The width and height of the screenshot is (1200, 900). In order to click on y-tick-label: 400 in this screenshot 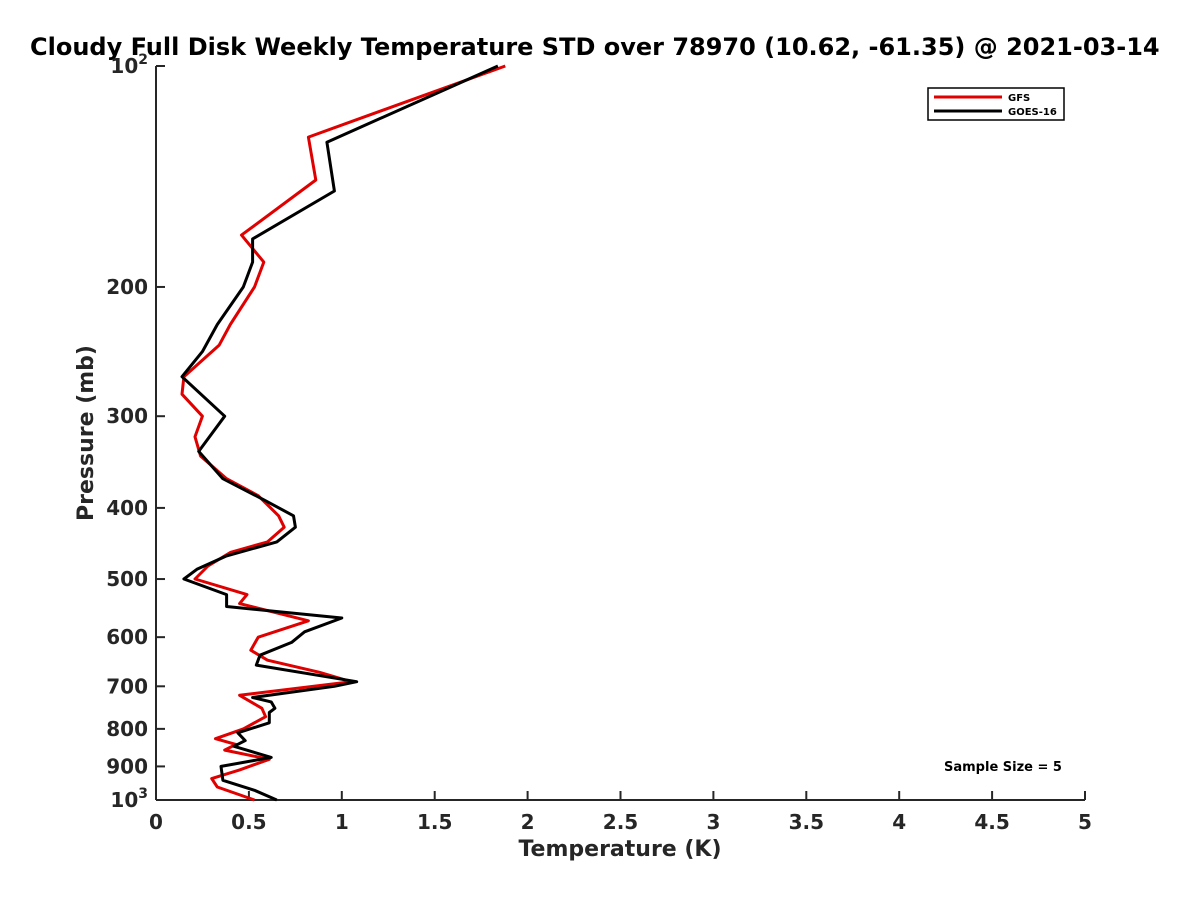, I will do `click(127, 508)`.